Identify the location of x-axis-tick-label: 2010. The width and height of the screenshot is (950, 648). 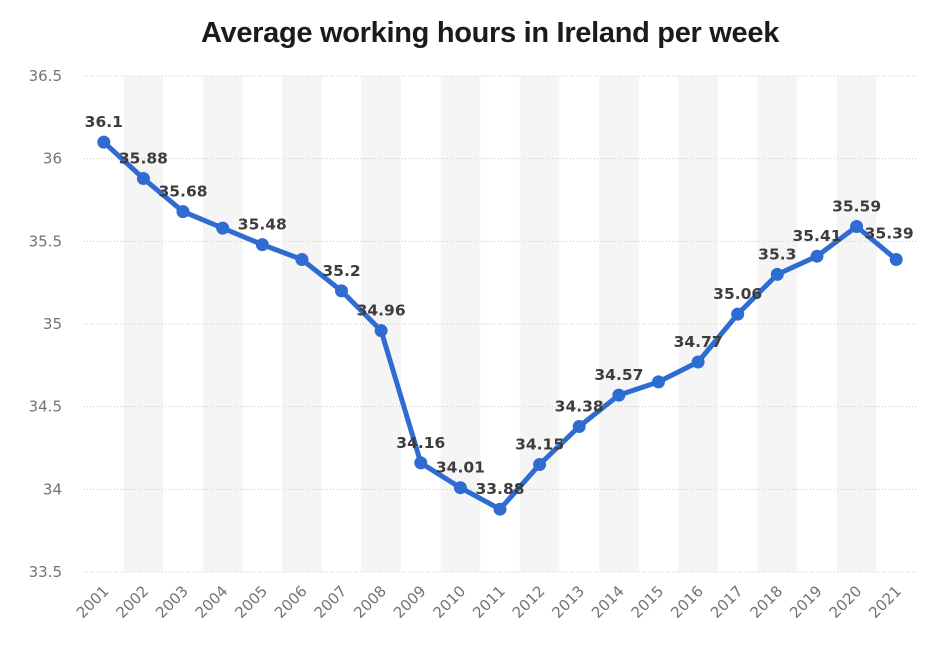
(449, 602).